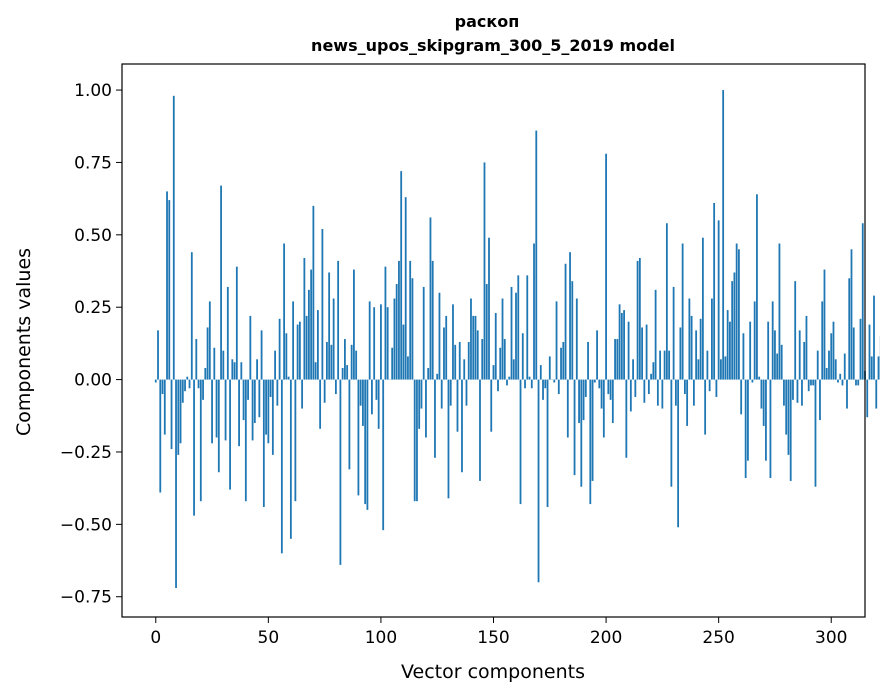  I want to click on y-tick-label: 0.75, so click(93, 163).